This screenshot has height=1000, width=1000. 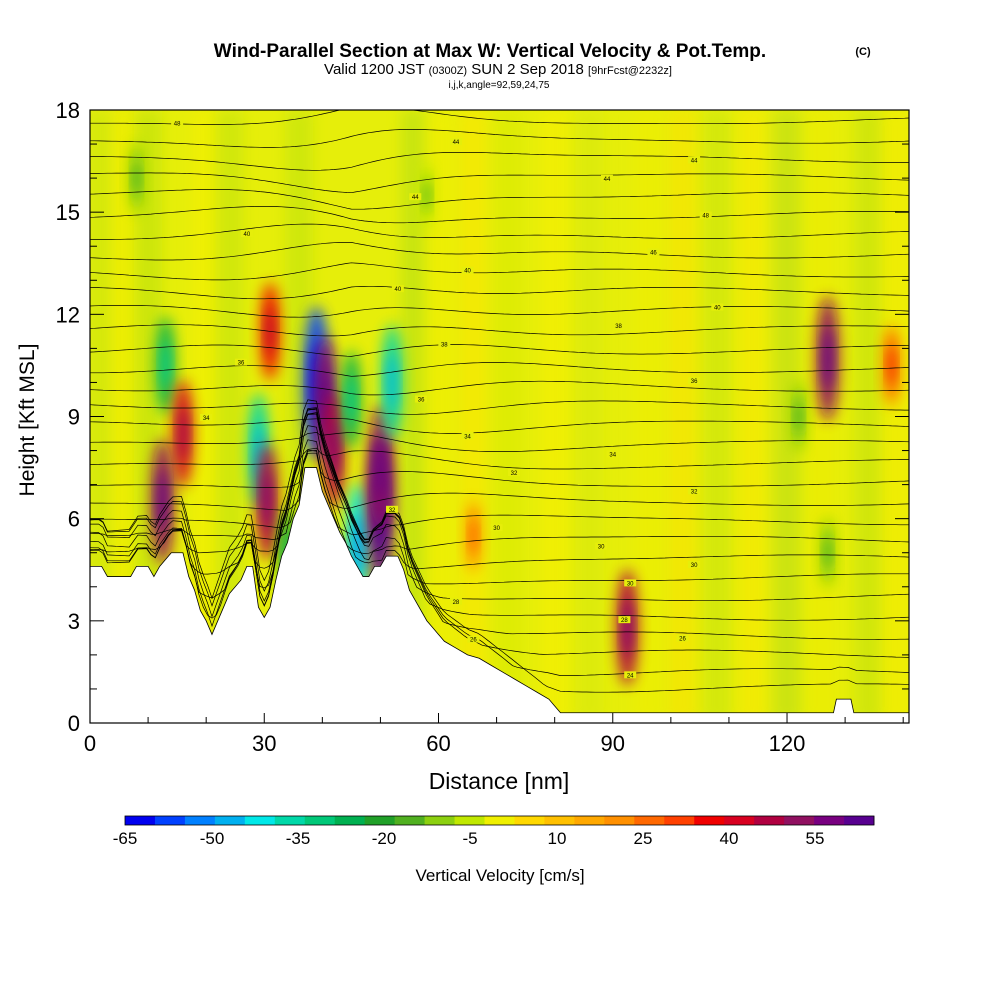 I want to click on y-tick-label: 3, so click(x=74, y=621).